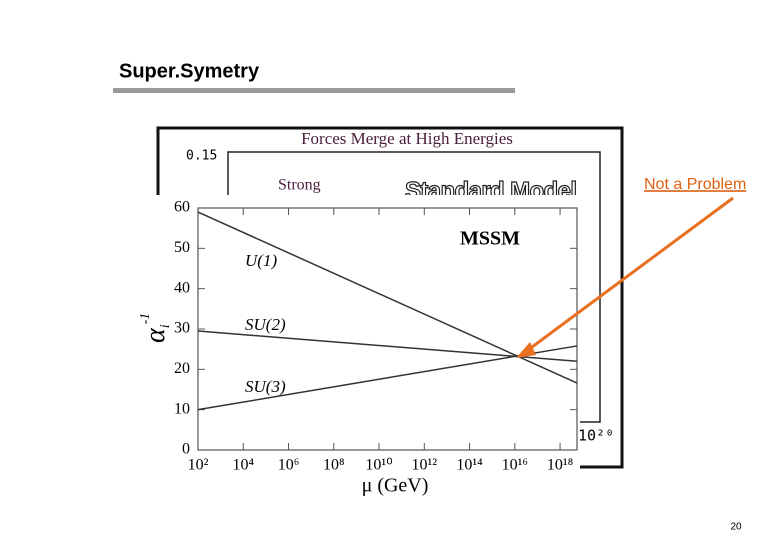 Image resolution: width=780 pixels, height=540 pixels. I want to click on x-tick-label: 10⁴, so click(243, 465).